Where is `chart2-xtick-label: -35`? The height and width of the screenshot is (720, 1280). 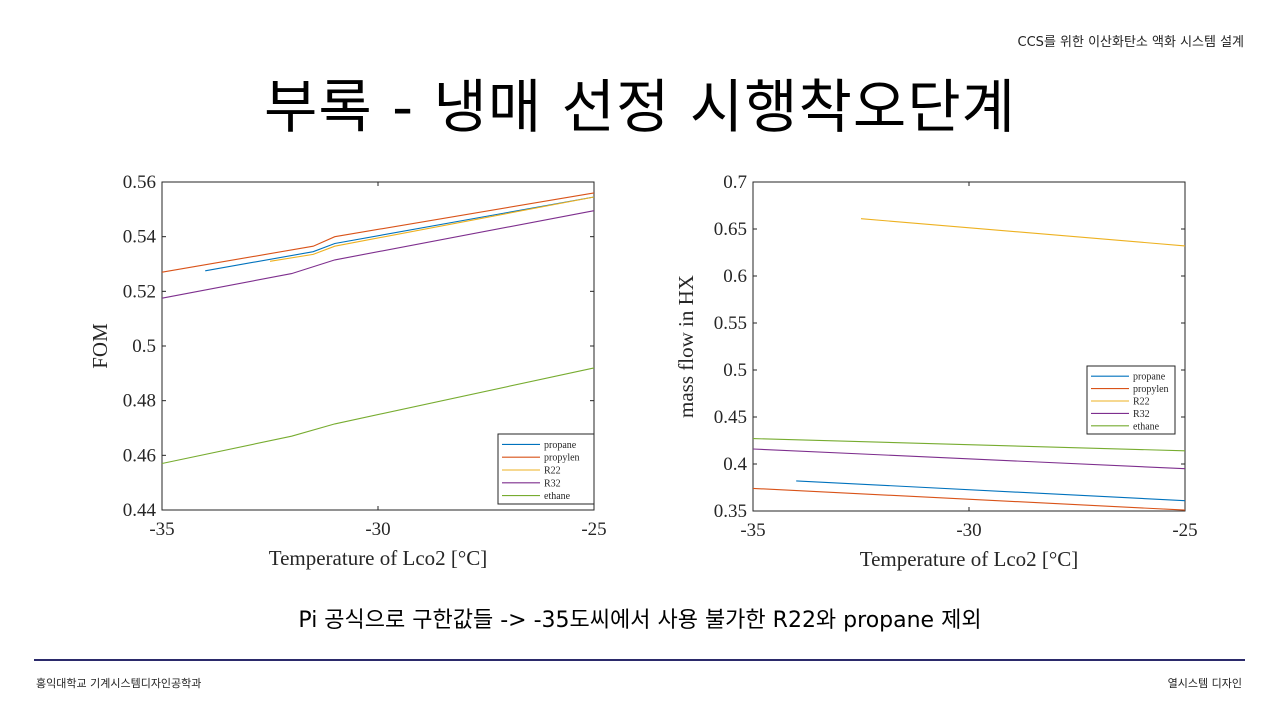 chart2-xtick-label: -35 is located at coordinates (752, 530).